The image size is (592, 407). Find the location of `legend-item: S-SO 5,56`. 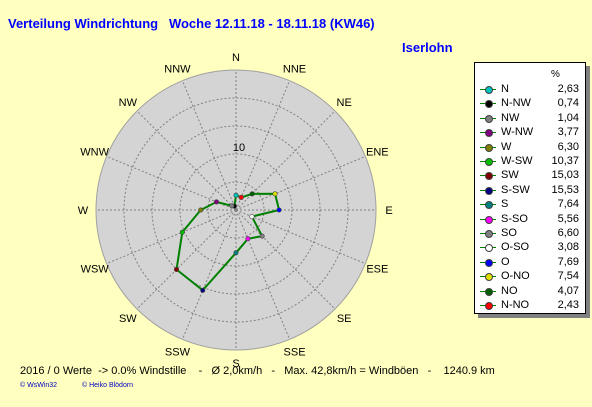

legend-item: S-SO 5,56 is located at coordinates (530, 220).